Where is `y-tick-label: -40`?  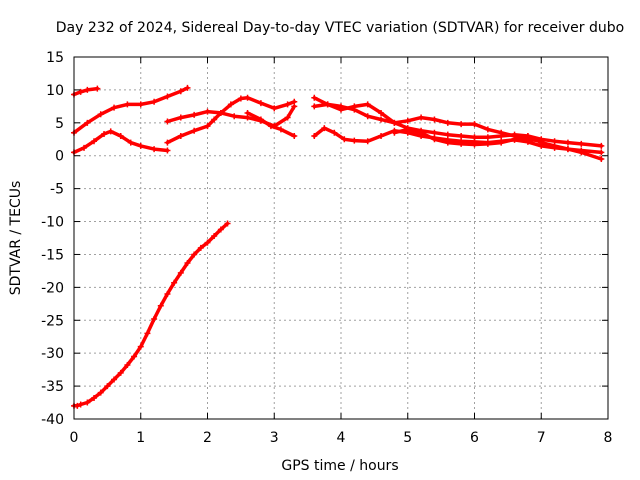
y-tick-label: -40 is located at coordinates (52, 420).